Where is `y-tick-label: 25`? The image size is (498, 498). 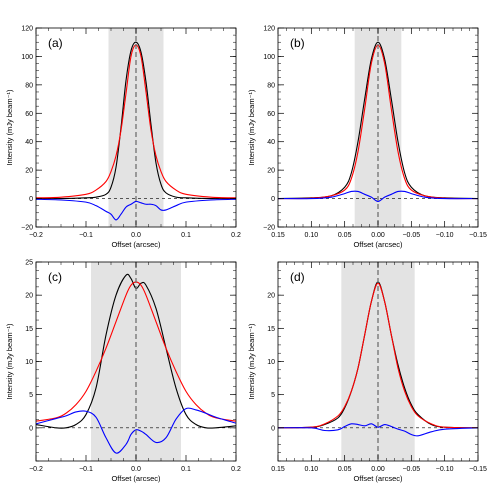
y-tick-label: 25 is located at coordinates (29, 263).